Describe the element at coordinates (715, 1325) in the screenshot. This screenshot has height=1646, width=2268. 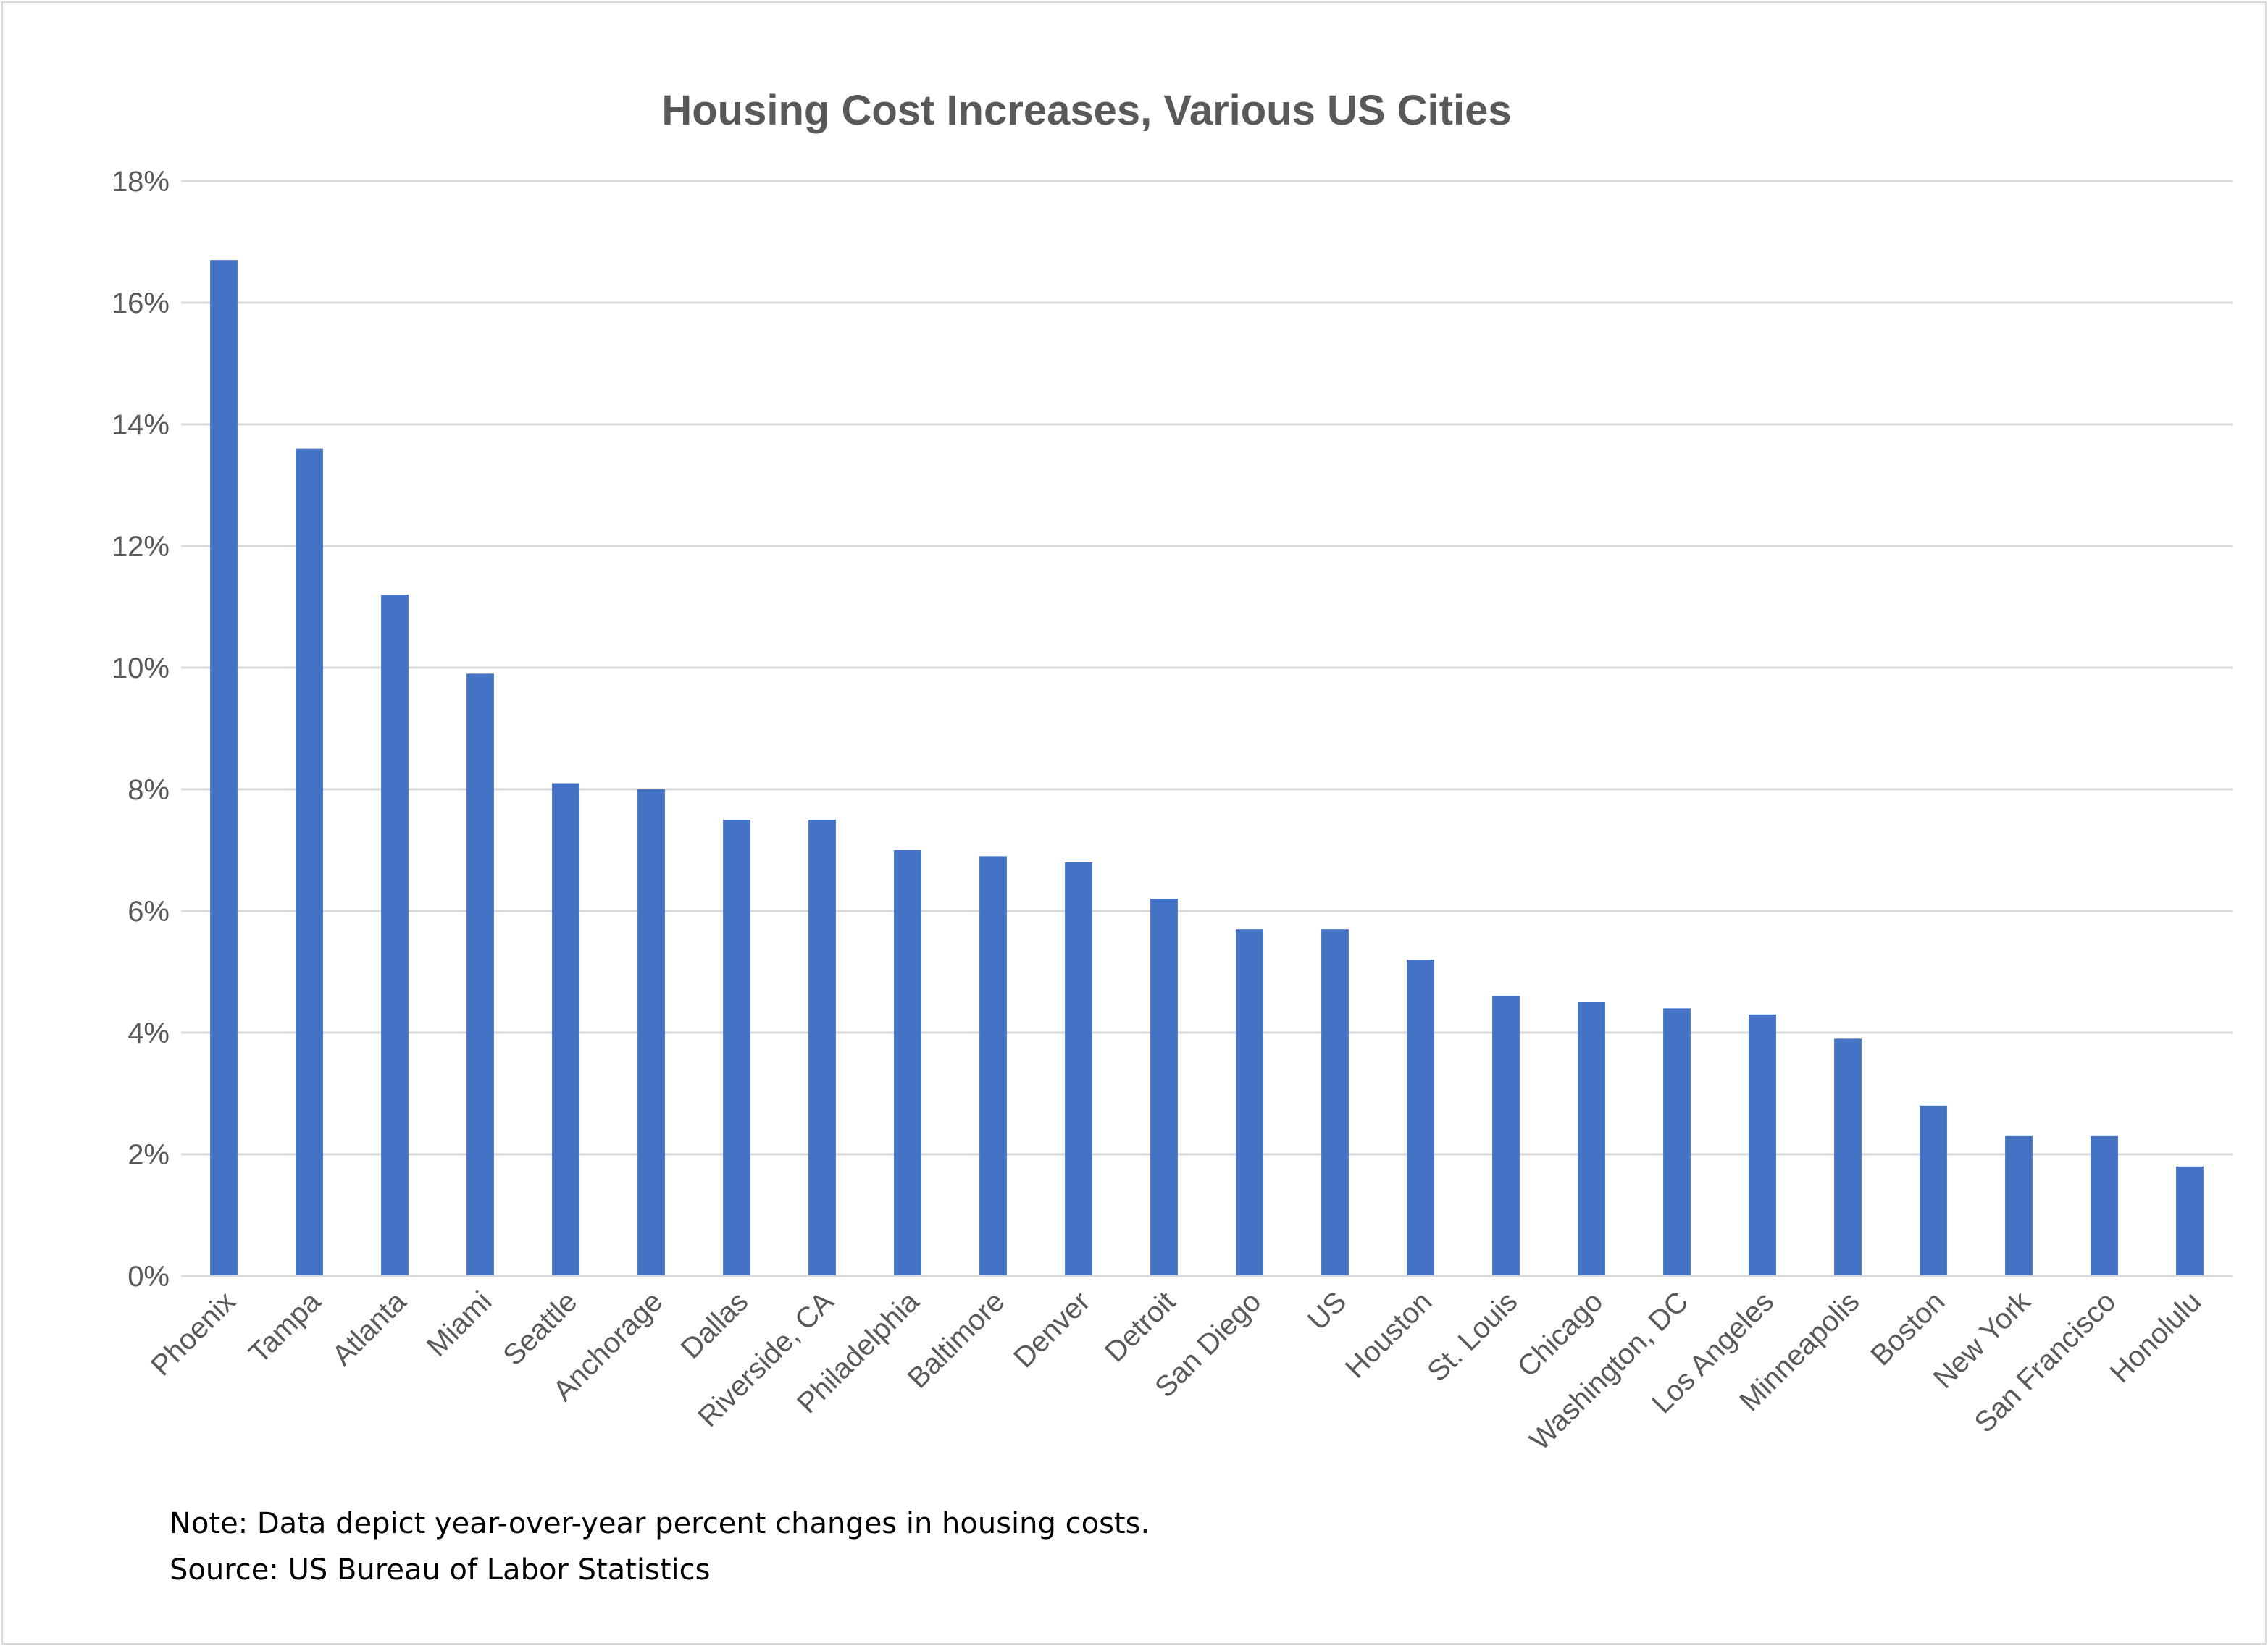
I see `x-tick-label: Dallas` at that location.